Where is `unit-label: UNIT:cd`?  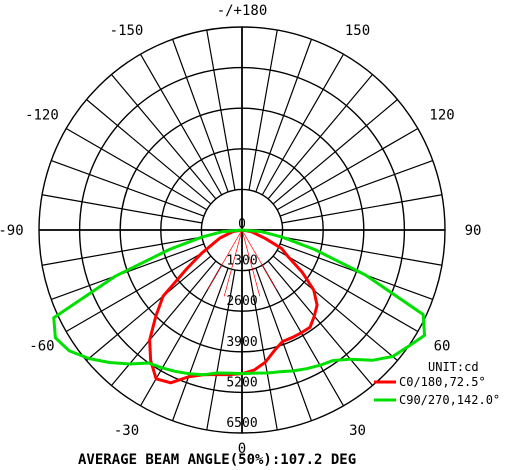
unit-label: UNIT:cd is located at coordinates (453, 367).